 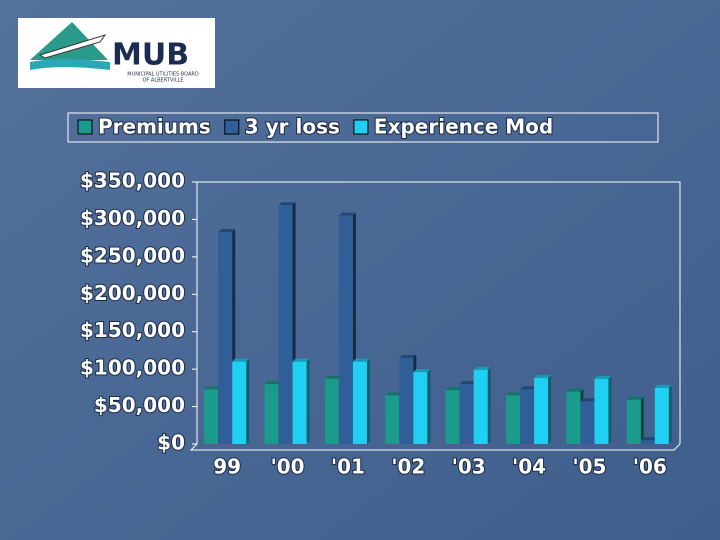 What do you see at coordinates (292, 127) in the screenshot?
I see `legend-label: 3 yr loss` at bounding box center [292, 127].